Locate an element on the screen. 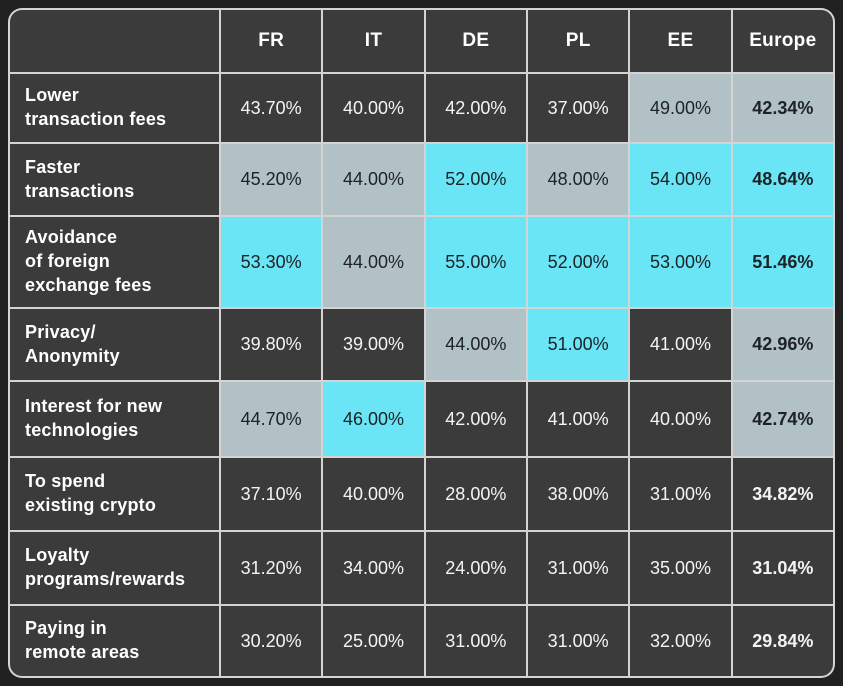 This screenshot has height=686, width=843. value-cell: 31.04% is located at coordinates (782, 568).